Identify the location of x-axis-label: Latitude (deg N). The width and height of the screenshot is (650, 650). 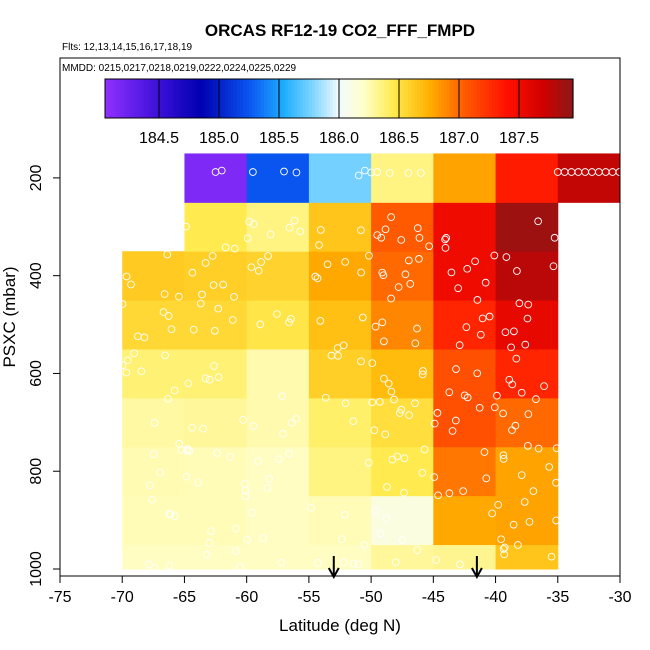
(340, 625).